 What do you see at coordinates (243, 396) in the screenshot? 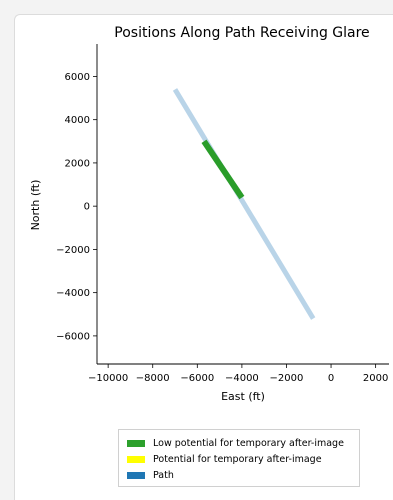
I see `x-axis-label: East (ft)` at bounding box center [243, 396].